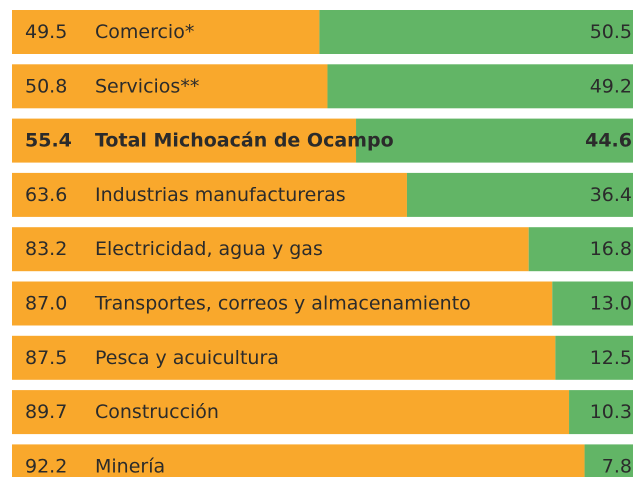  I want to click on value-label: 83.2, so click(46, 249).